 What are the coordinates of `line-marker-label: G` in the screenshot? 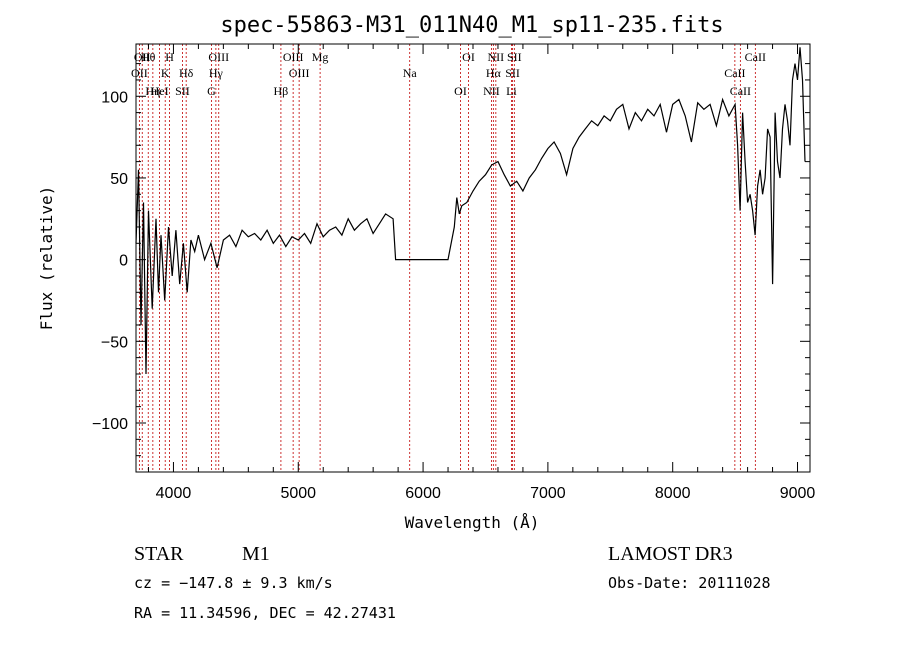 It's located at (211, 91).